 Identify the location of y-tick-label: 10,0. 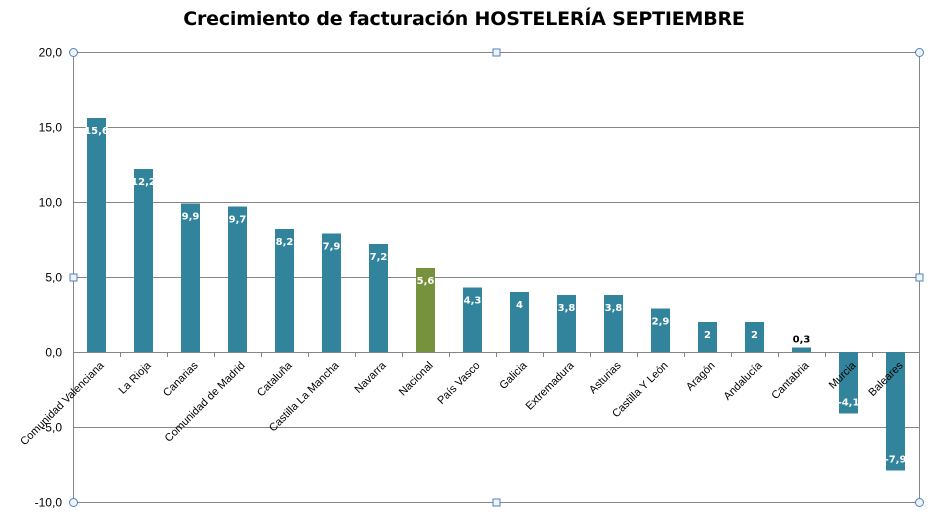
(51, 203).